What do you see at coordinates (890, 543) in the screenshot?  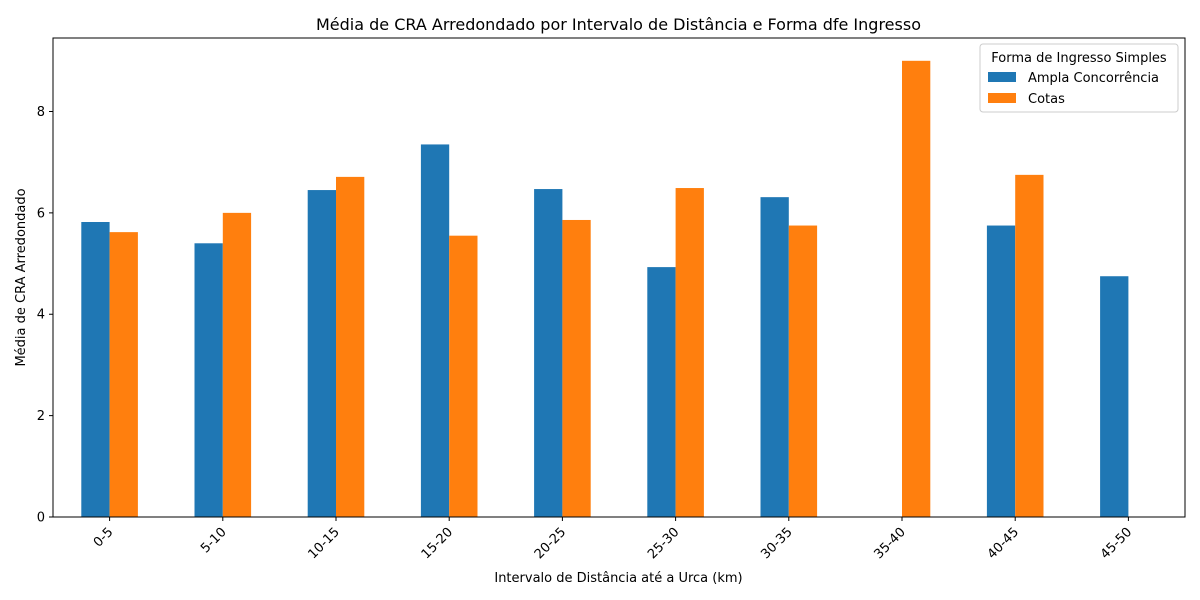 I see `x-tick-label: 35-40` at bounding box center [890, 543].